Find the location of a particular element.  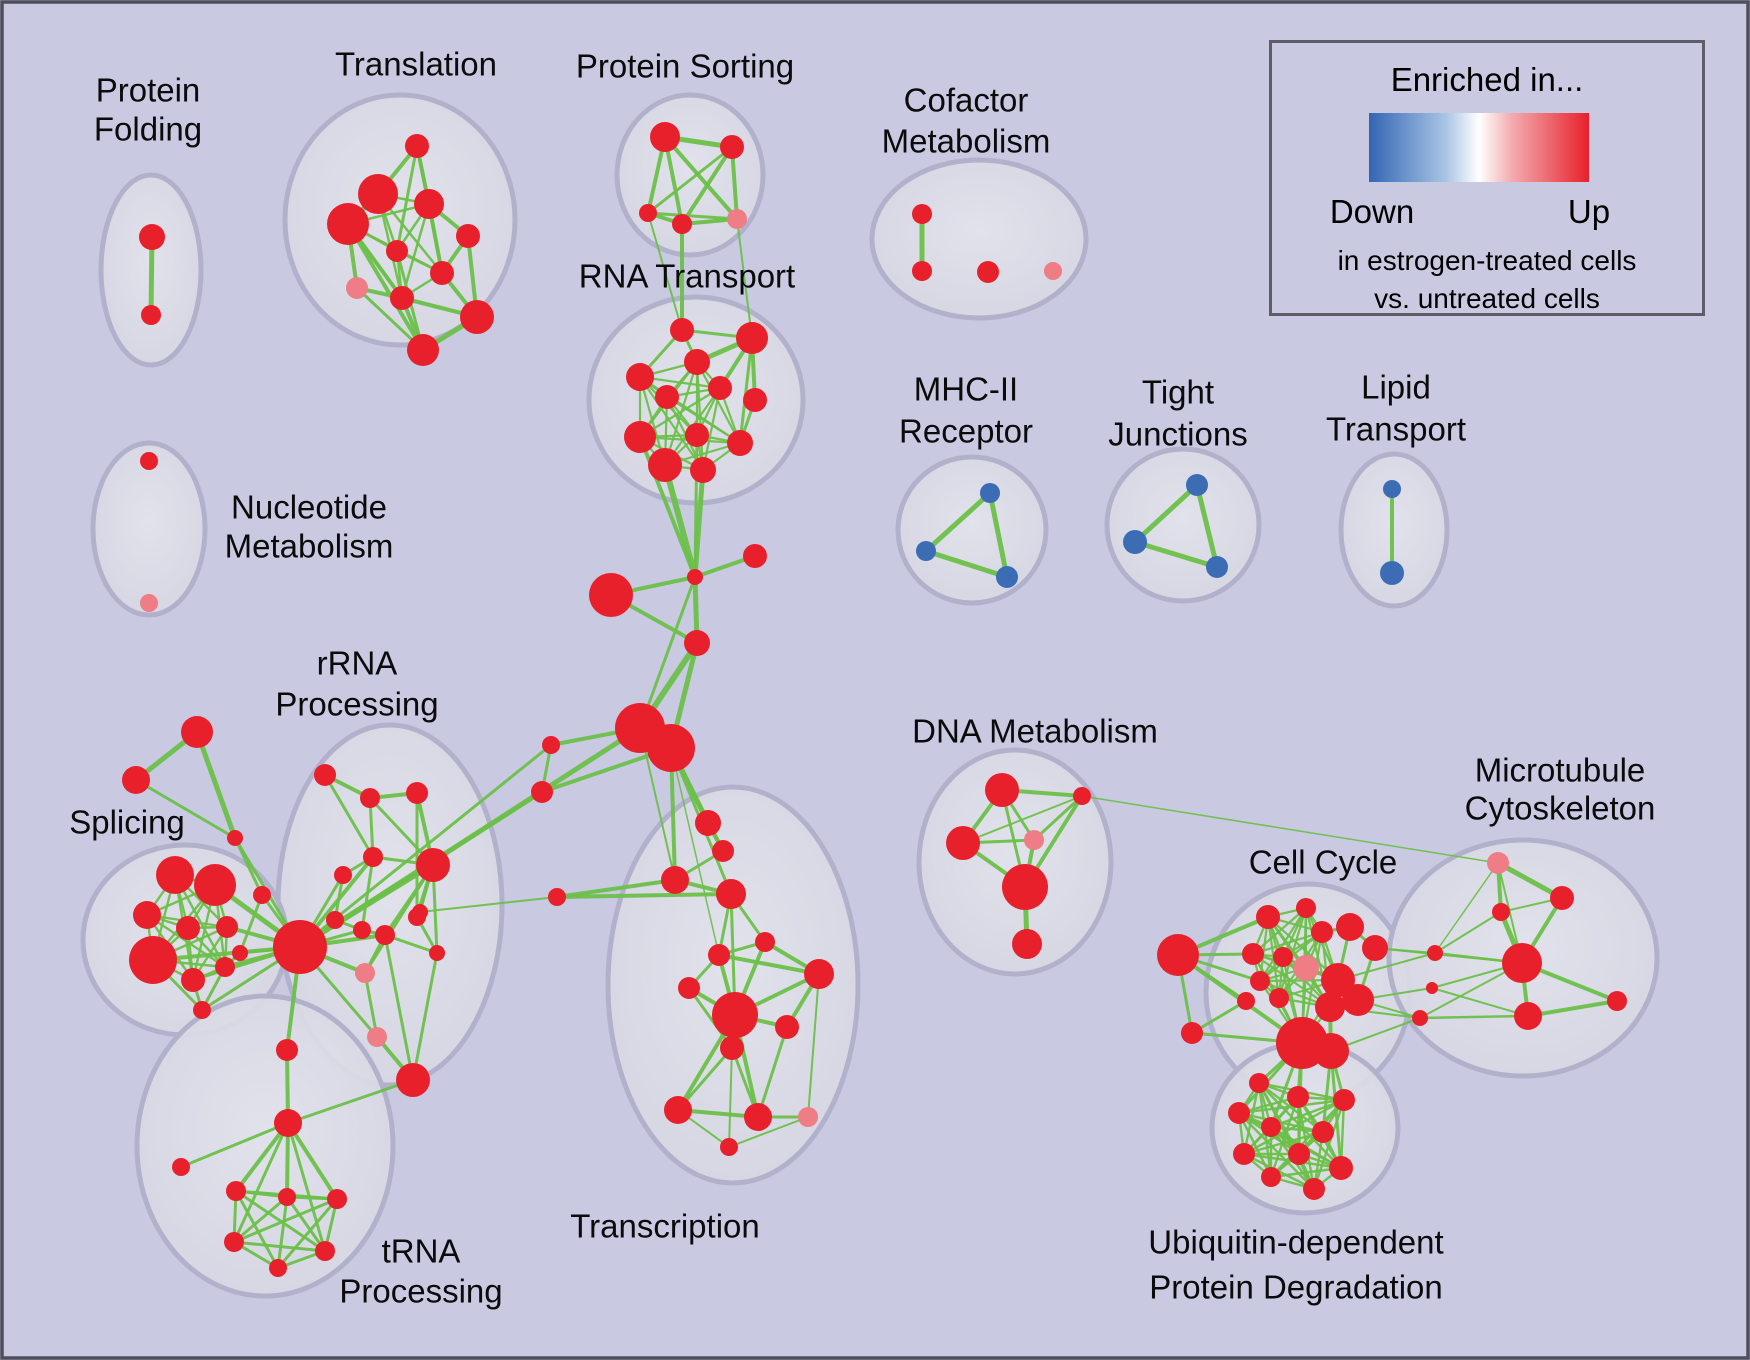

node-rt11 is located at coordinates (665, 465).